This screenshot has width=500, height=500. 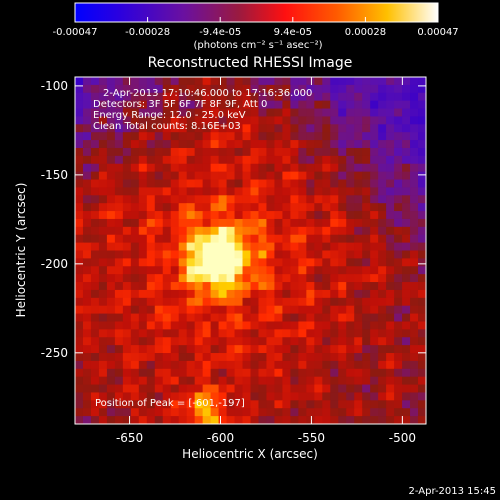 What do you see at coordinates (365, 32) in the screenshot?
I see `colorbar-tick-label: 0.00028` at bounding box center [365, 32].